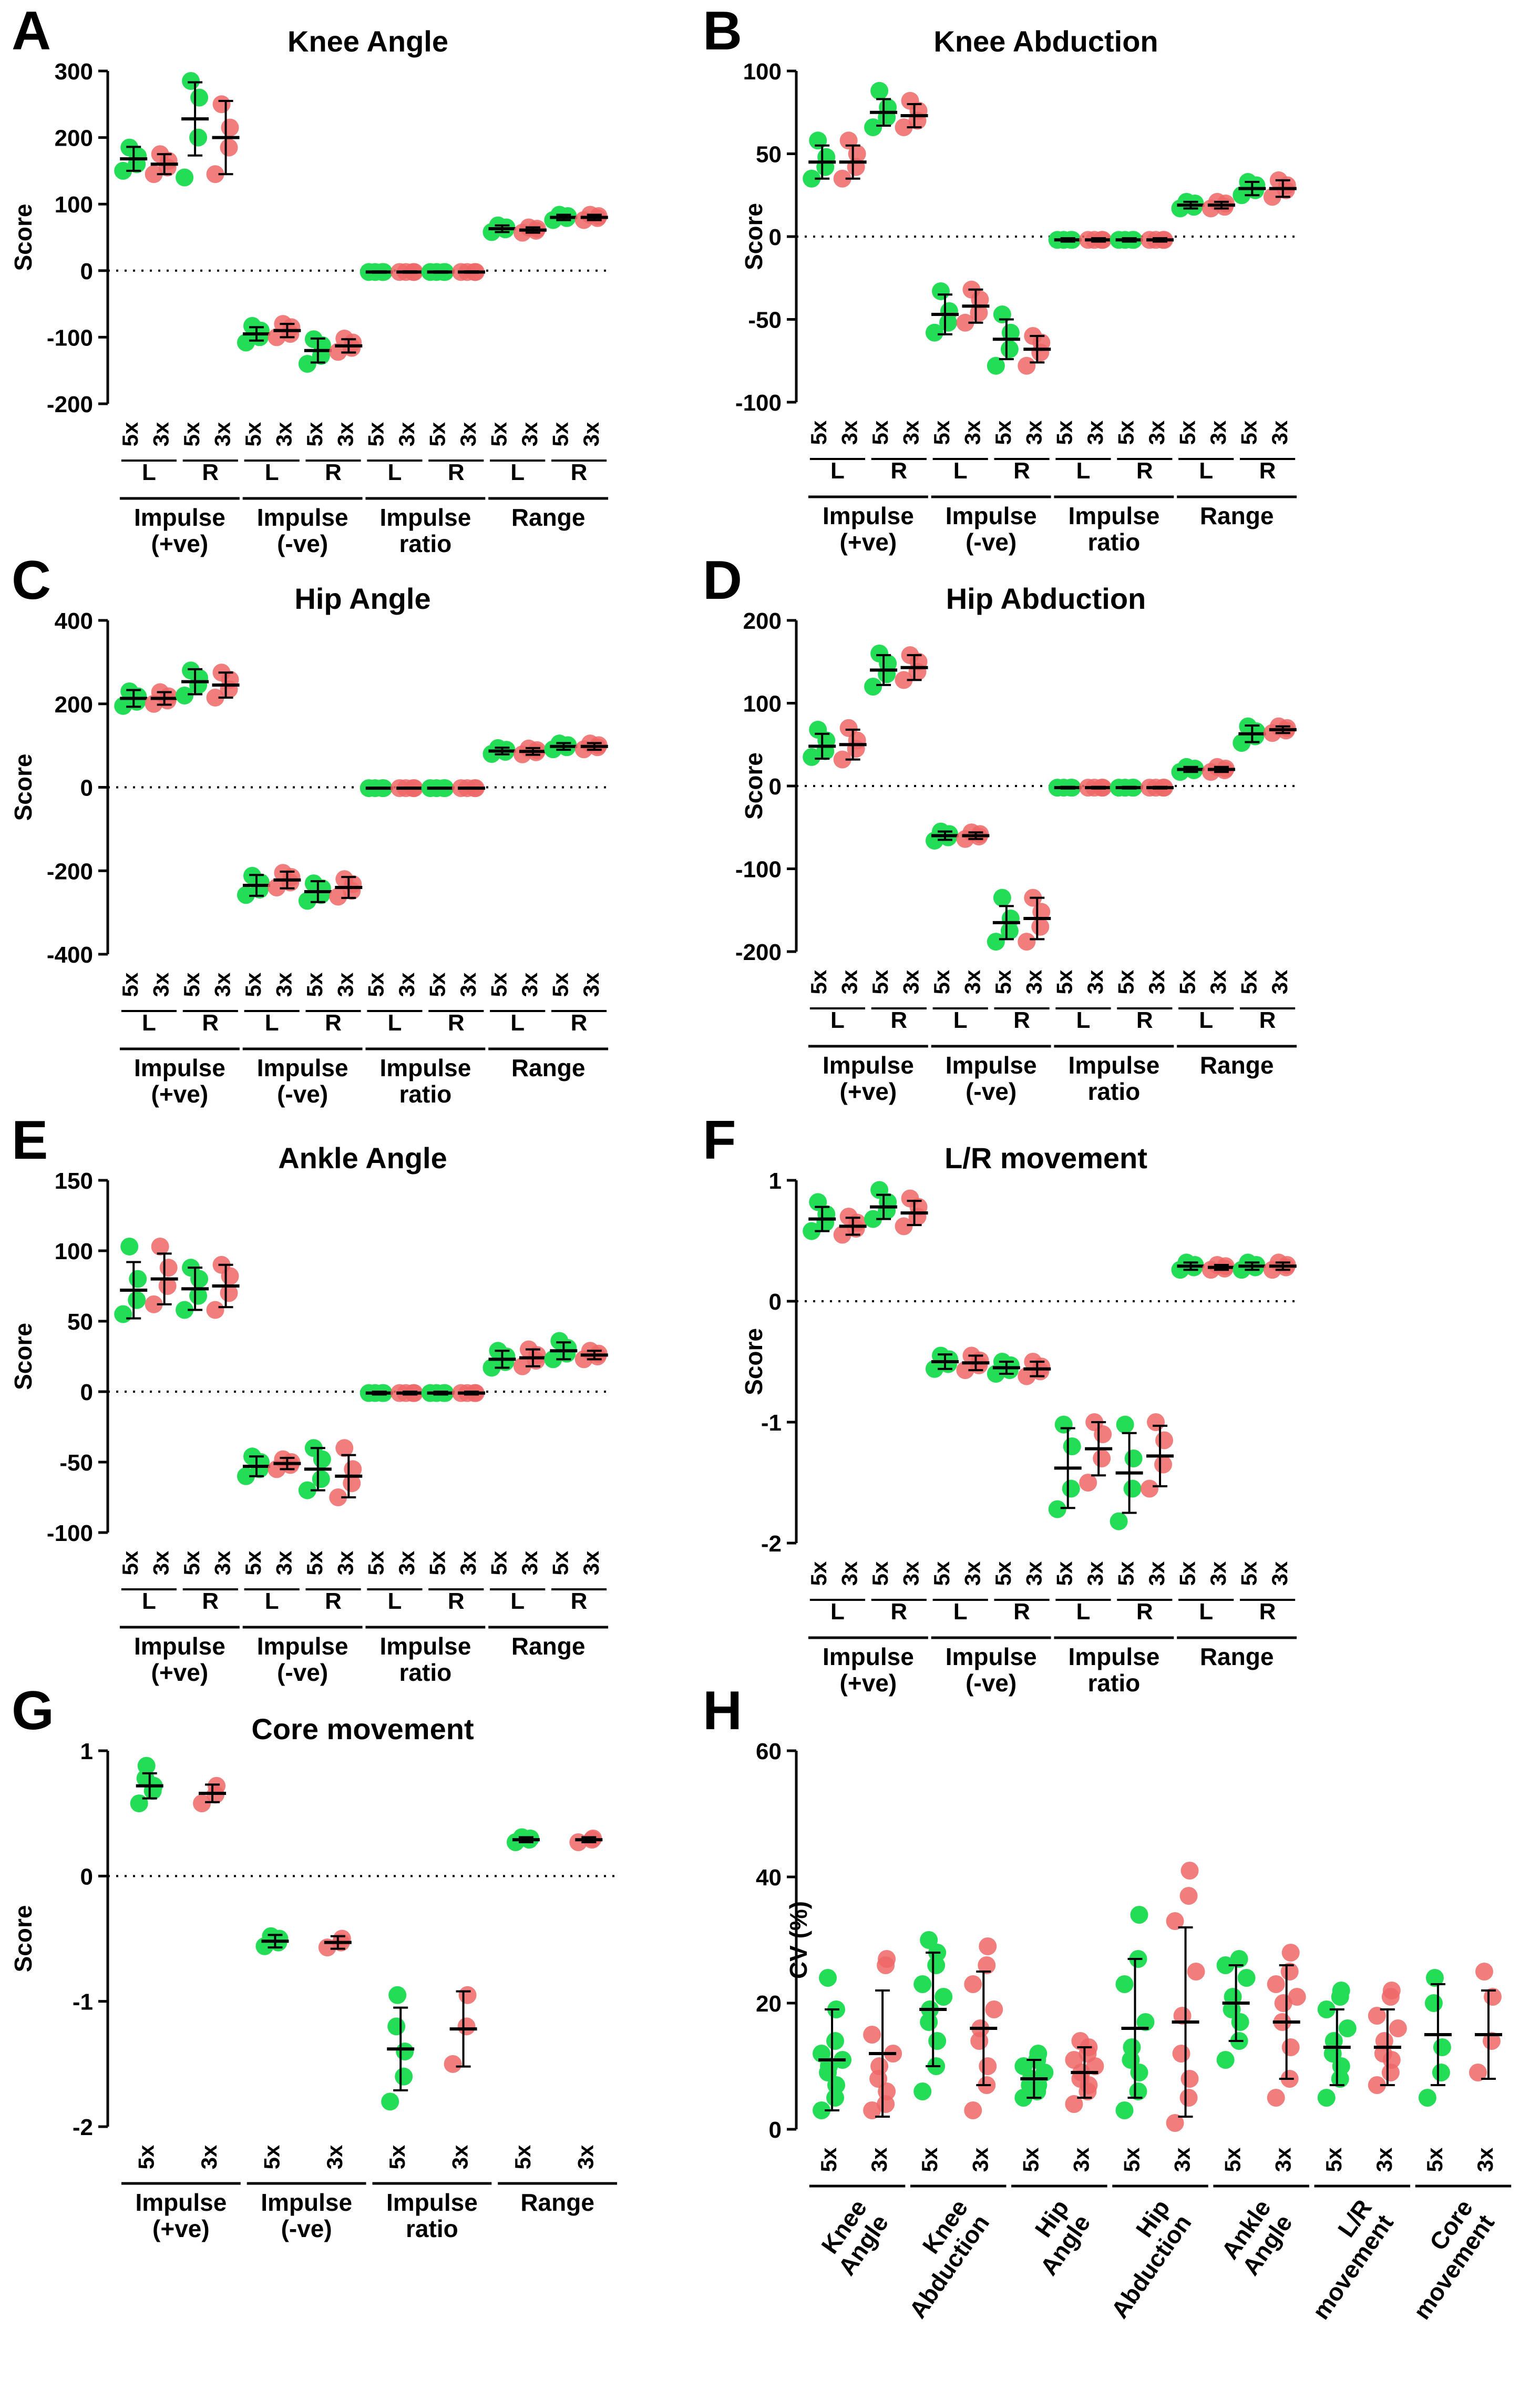 Image resolution: width=1540 pixels, height=2389 pixels. Describe the element at coordinates (765, 320) in the screenshot. I see `y-tick-label: -50` at that location.